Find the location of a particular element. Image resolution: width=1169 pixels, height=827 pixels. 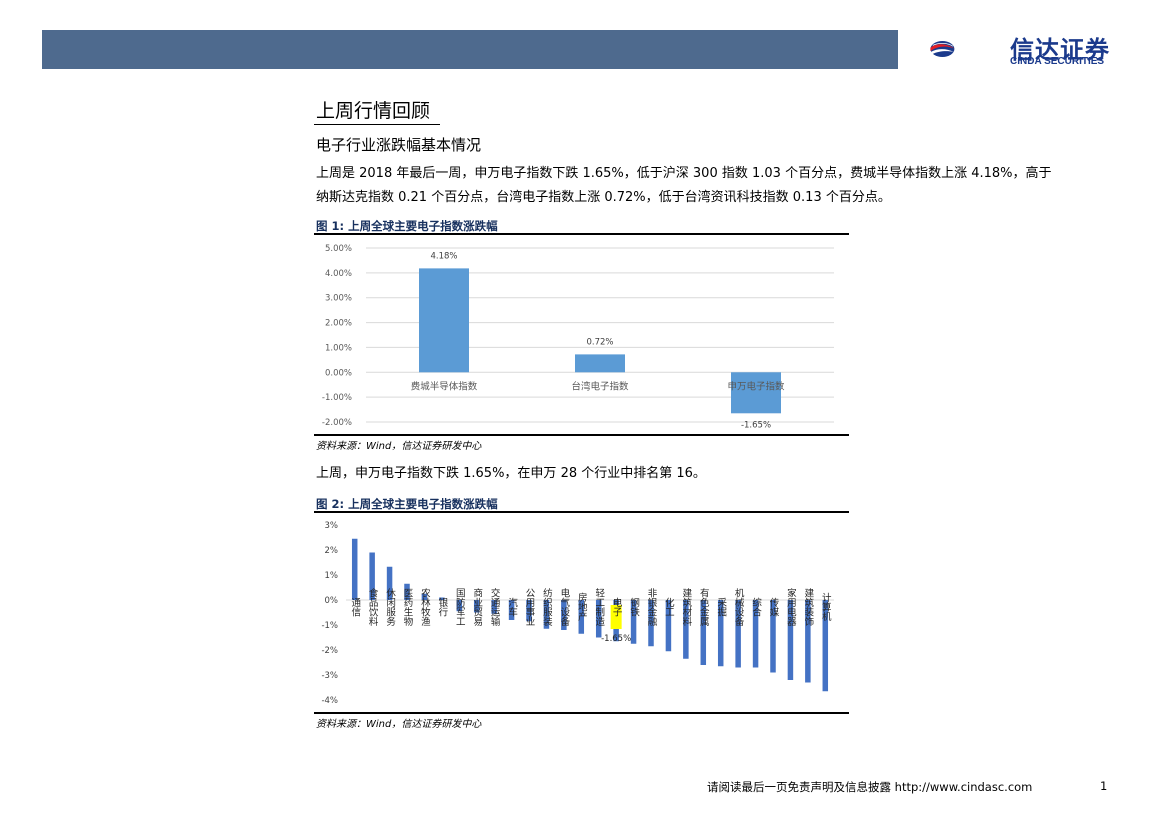

chart-2-category-label: 机械设备 is located at coordinates (739, 607).